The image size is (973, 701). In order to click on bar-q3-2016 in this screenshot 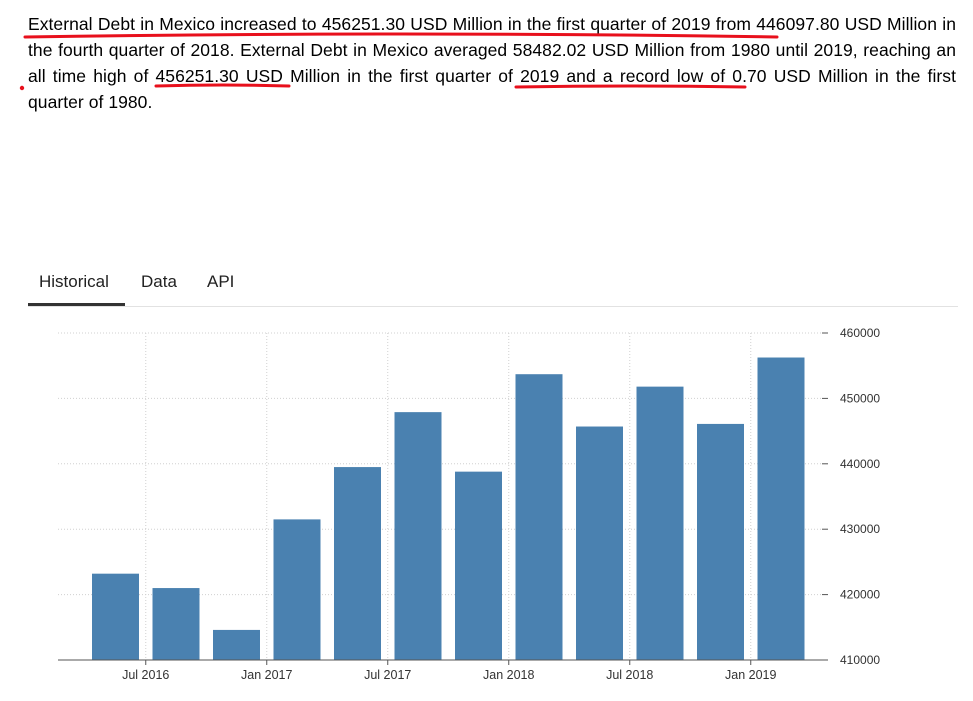, I will do `click(176, 624)`.